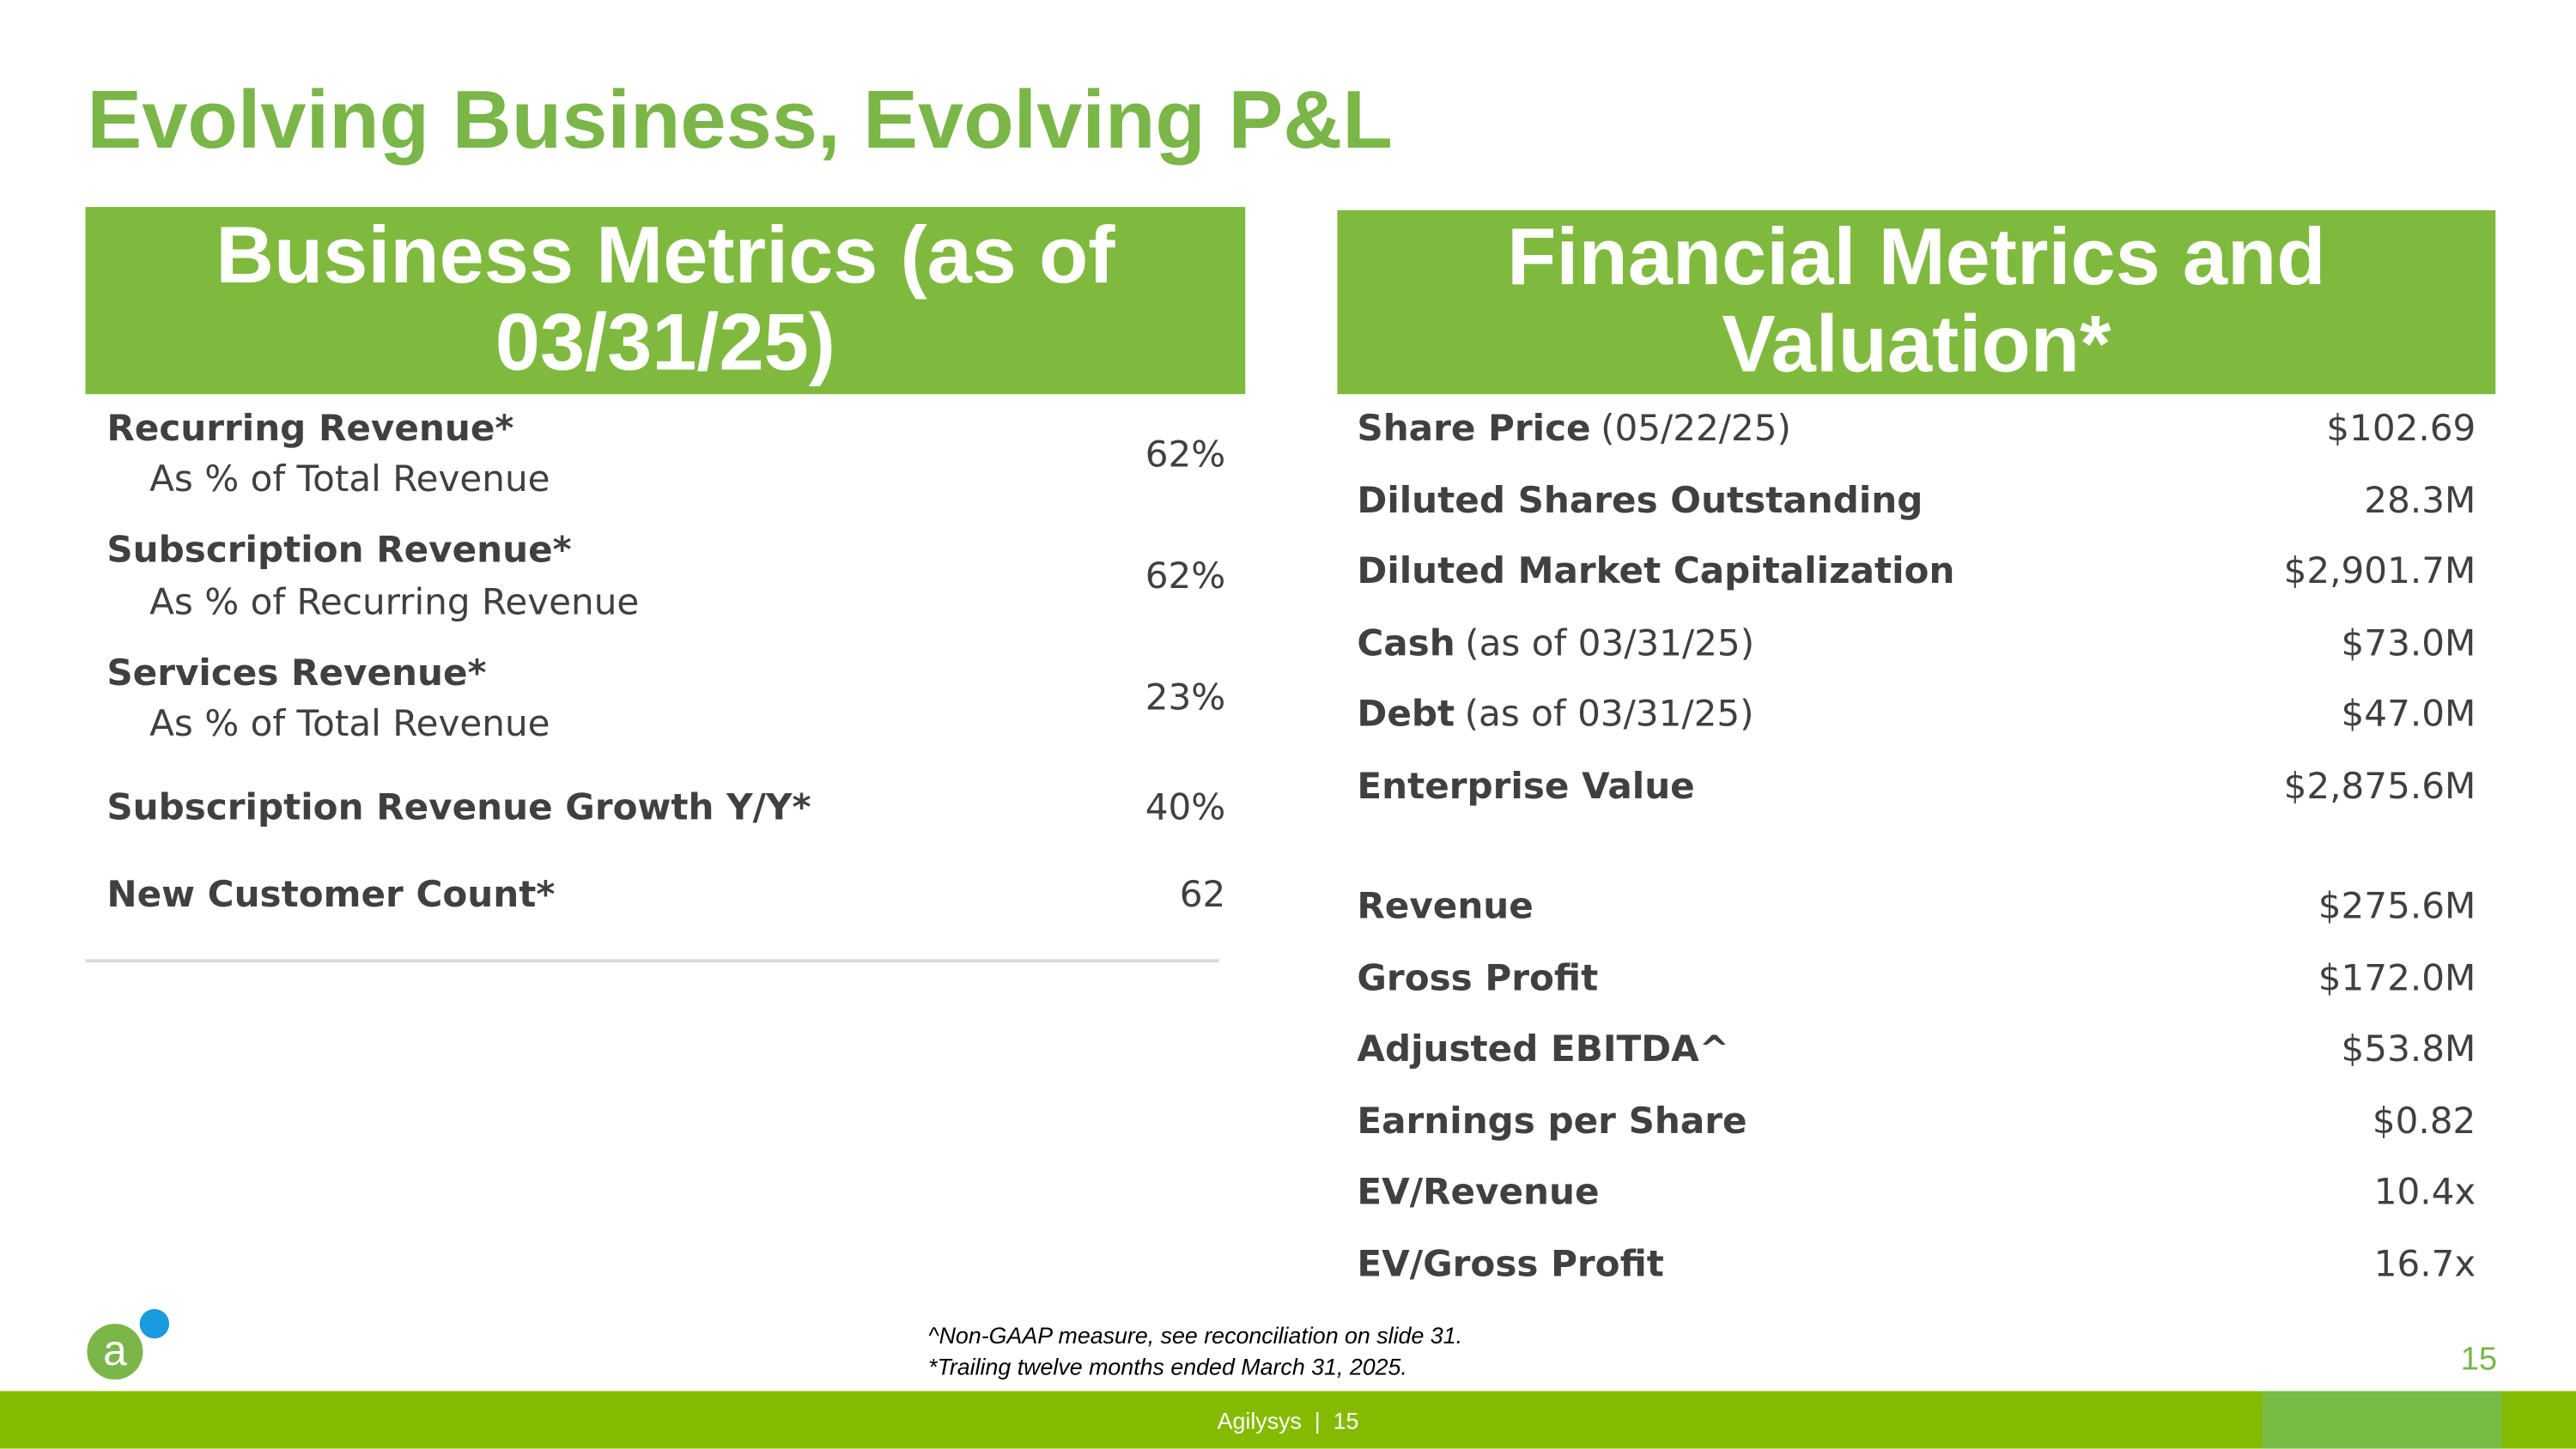  I want to click on metric-sublabel: As % of Recurring Revenue, so click(394, 604).